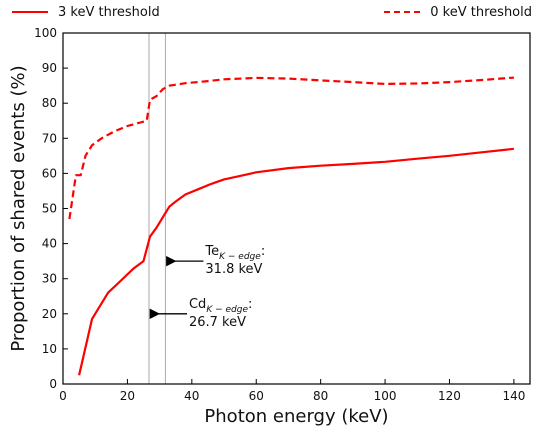 The image size is (550, 435). What do you see at coordinates (296, 416) in the screenshot?
I see `x-axis-title: Photon energy (keV)` at bounding box center [296, 416].